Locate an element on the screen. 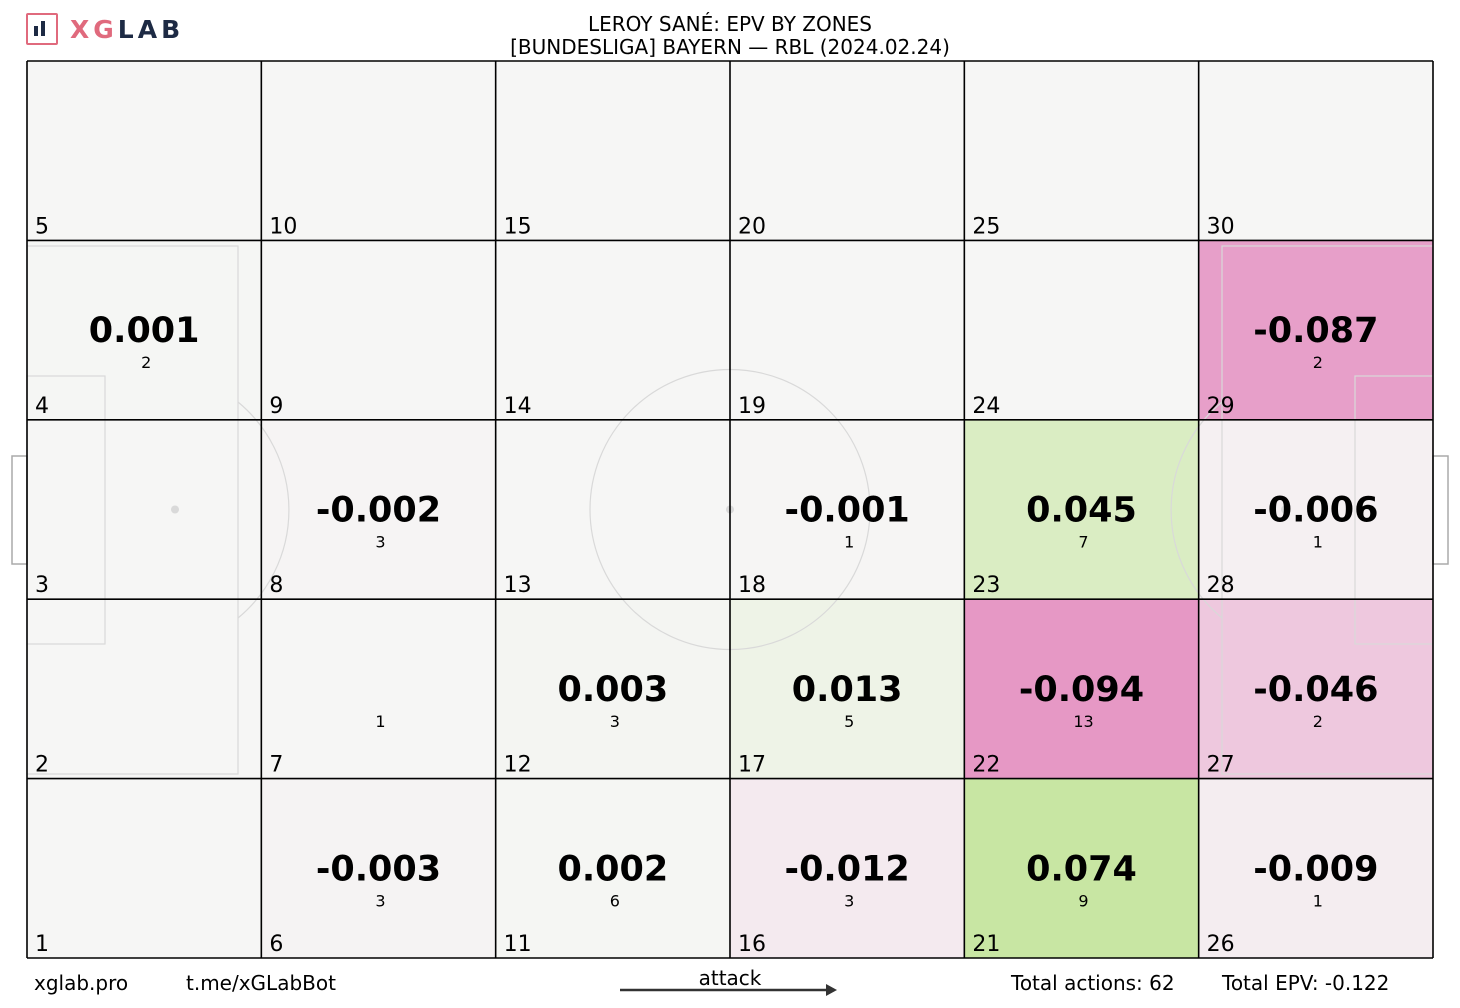  zone-number: 16 is located at coordinates (752, 944).